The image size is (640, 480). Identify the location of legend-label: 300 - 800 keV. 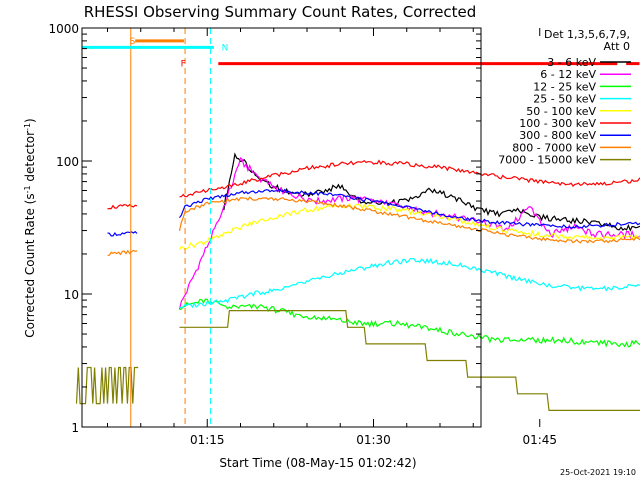
(557, 135).